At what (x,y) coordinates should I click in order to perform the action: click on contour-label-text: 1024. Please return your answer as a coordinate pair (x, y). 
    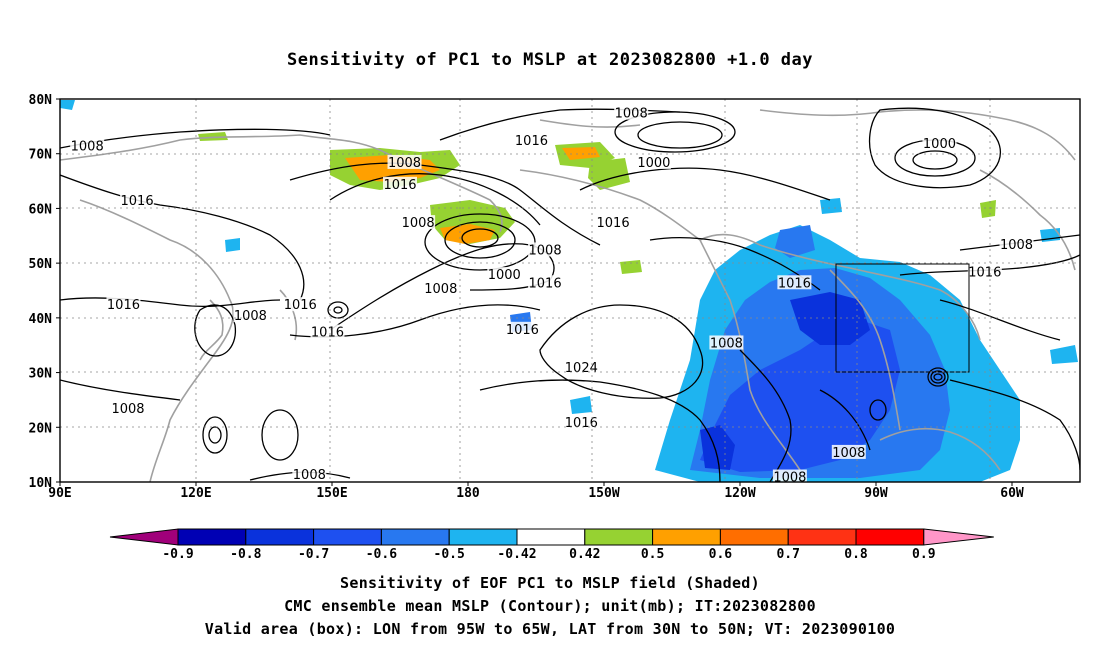
    Looking at the image, I should click on (581, 368).